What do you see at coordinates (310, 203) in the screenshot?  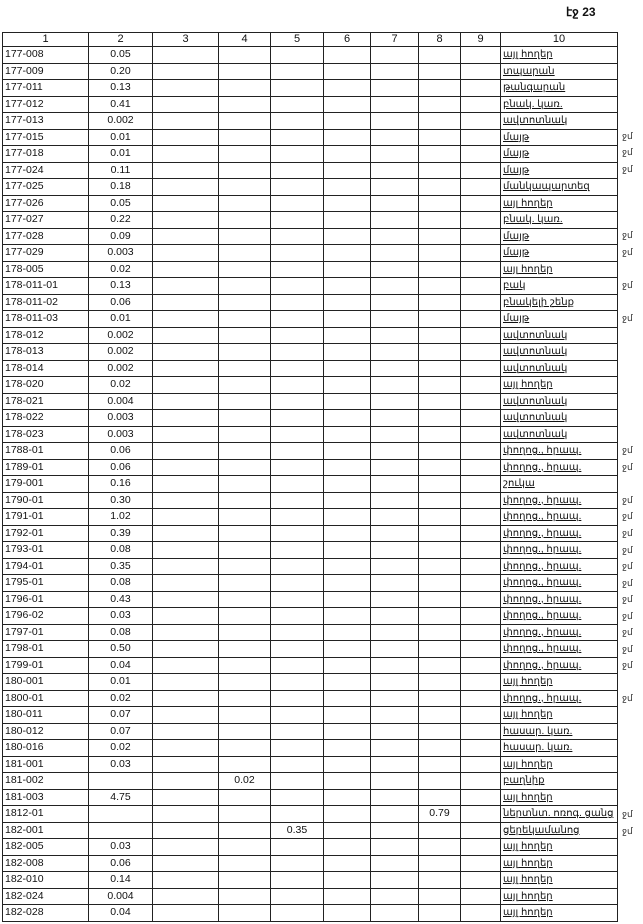 I see `table-row: 177-026 0.05 այլ հողեր` at bounding box center [310, 203].